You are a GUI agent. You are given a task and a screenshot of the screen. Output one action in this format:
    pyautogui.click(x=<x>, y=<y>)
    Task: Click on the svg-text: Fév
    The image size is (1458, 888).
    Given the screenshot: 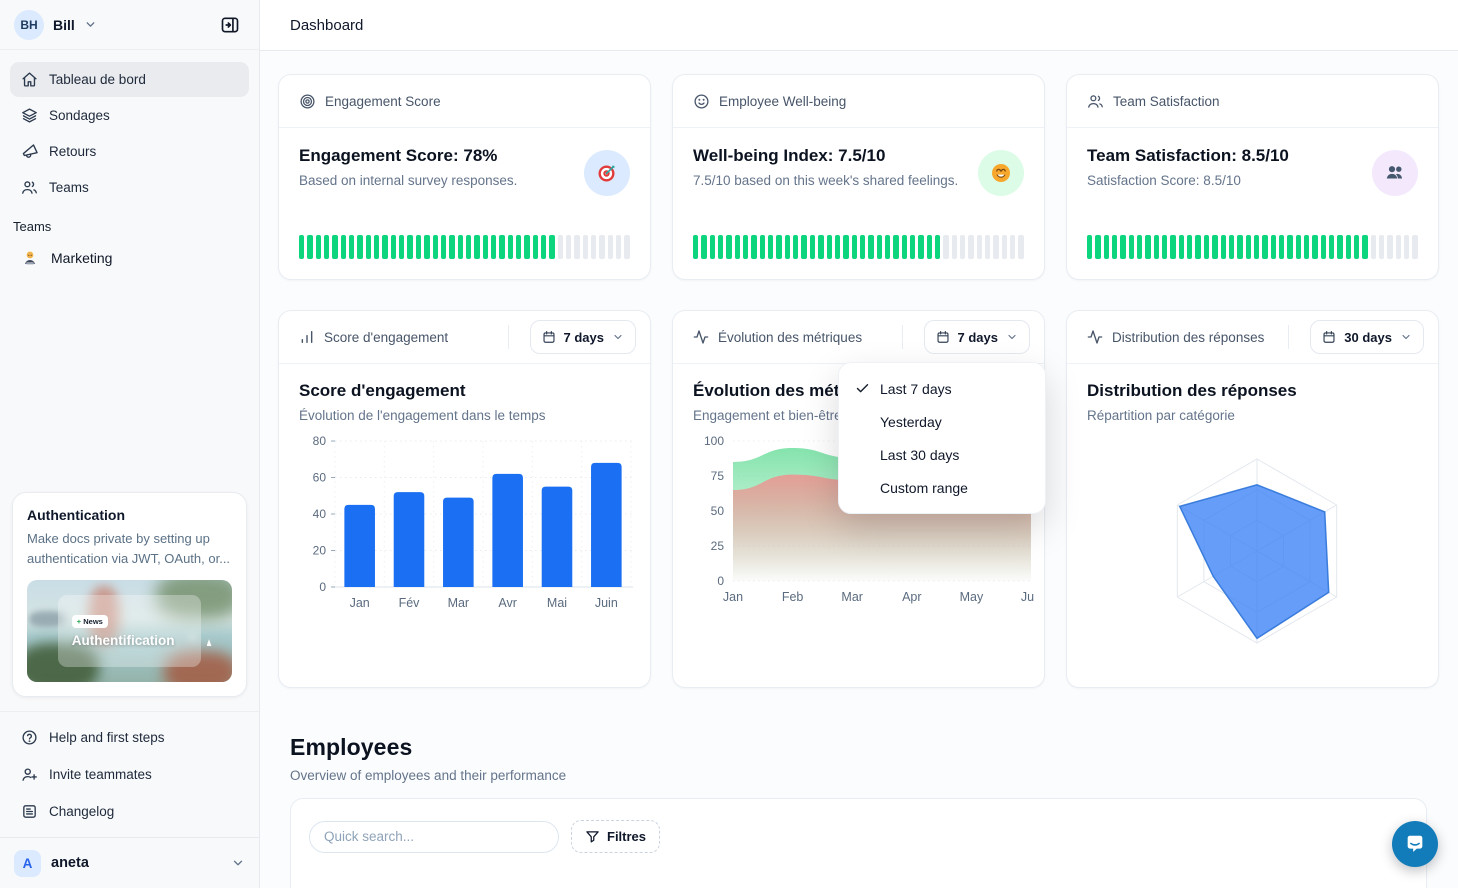 What is the action you would take?
    pyautogui.click(x=410, y=603)
    